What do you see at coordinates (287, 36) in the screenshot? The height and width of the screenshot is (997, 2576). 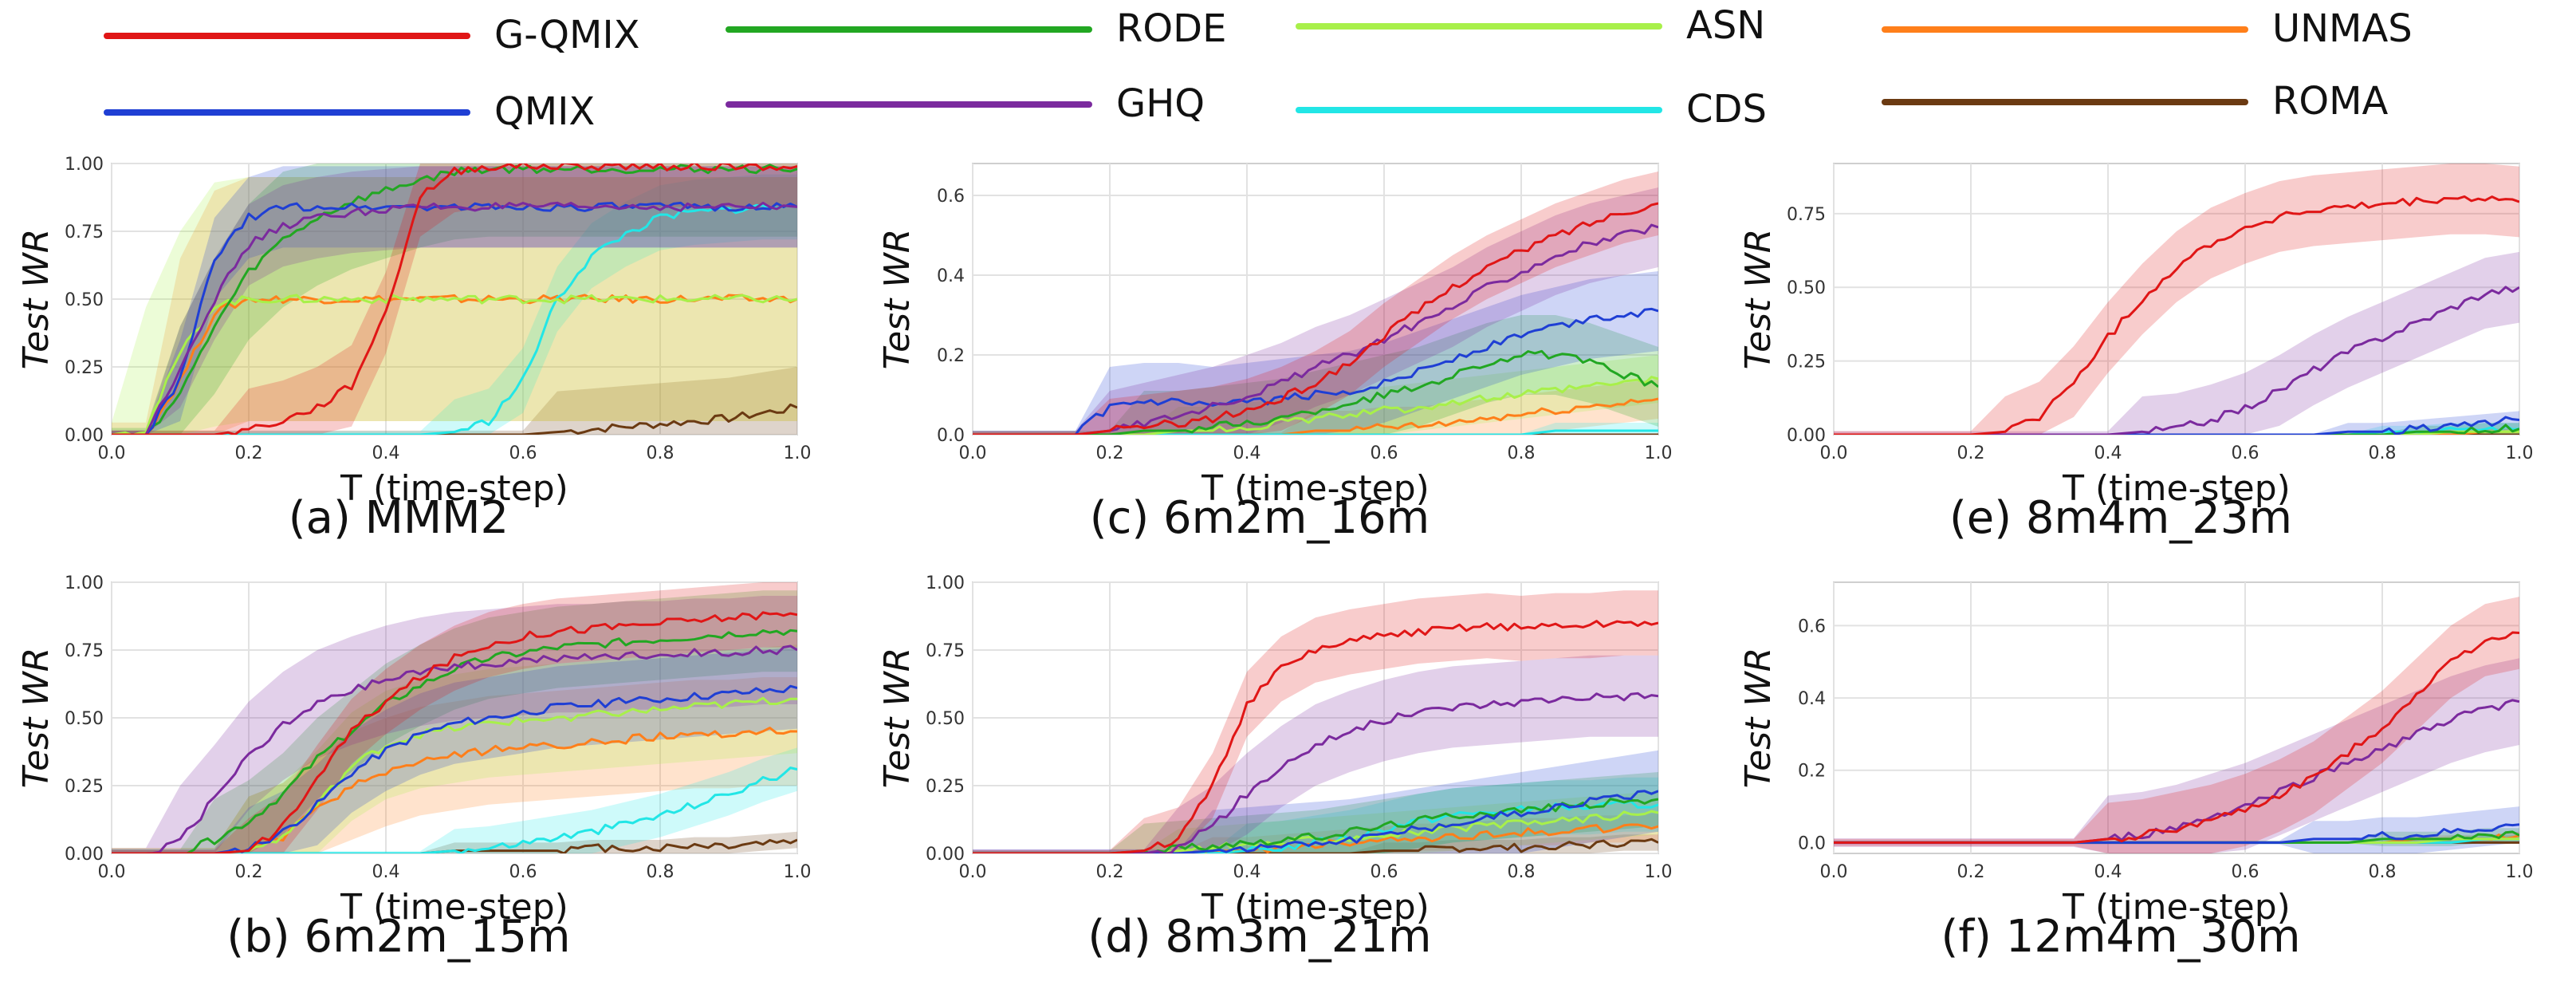 I see `legend-line-g-qmix` at bounding box center [287, 36].